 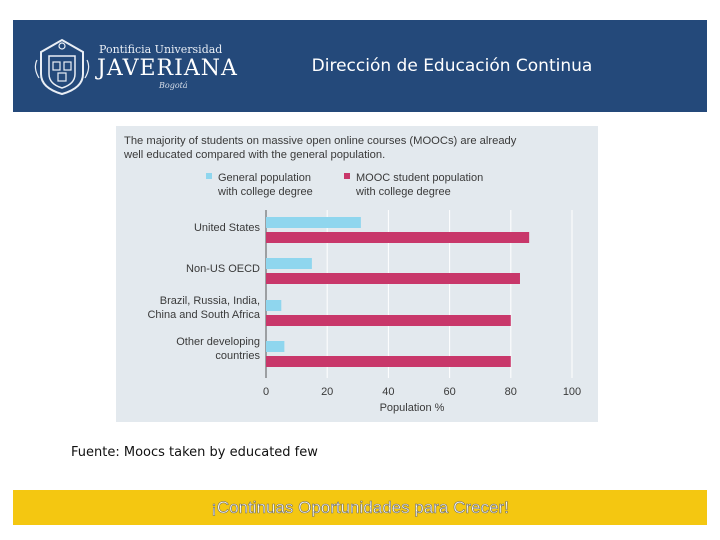 What do you see at coordinates (388, 392) in the screenshot?
I see `x-tick-label: 40` at bounding box center [388, 392].